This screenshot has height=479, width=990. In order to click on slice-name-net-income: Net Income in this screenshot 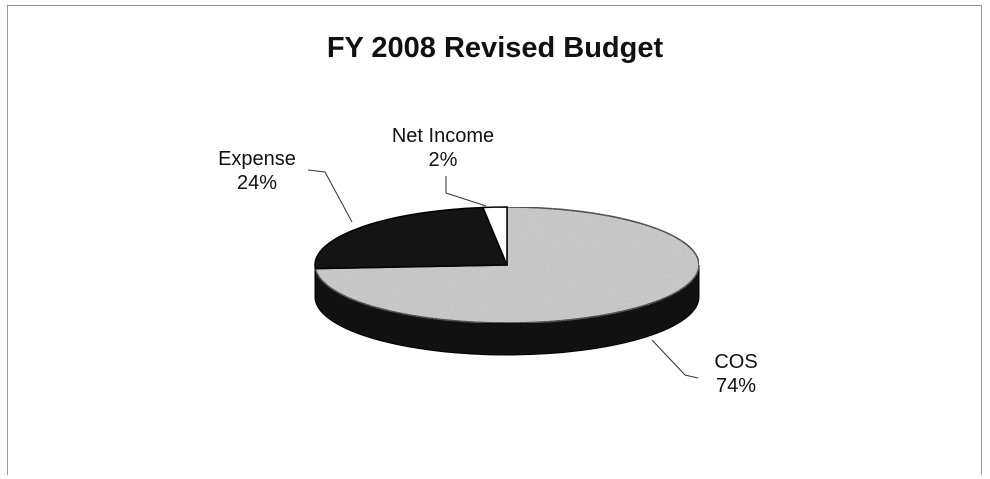, I will do `click(443, 136)`.